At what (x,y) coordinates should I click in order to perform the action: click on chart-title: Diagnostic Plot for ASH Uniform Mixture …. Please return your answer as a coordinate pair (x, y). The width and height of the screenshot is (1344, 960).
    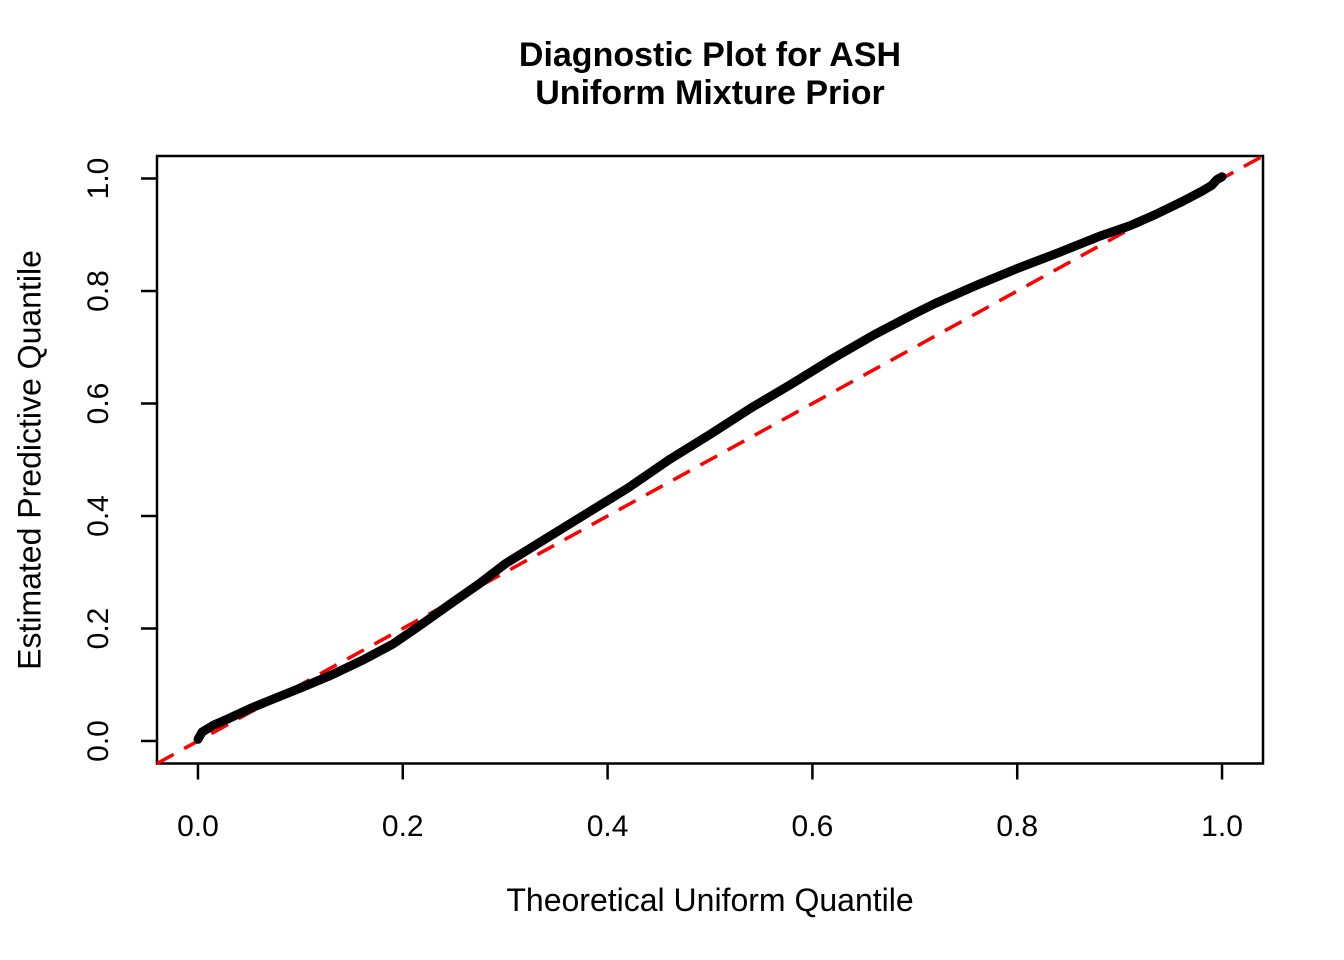
    Looking at the image, I should click on (710, 74).